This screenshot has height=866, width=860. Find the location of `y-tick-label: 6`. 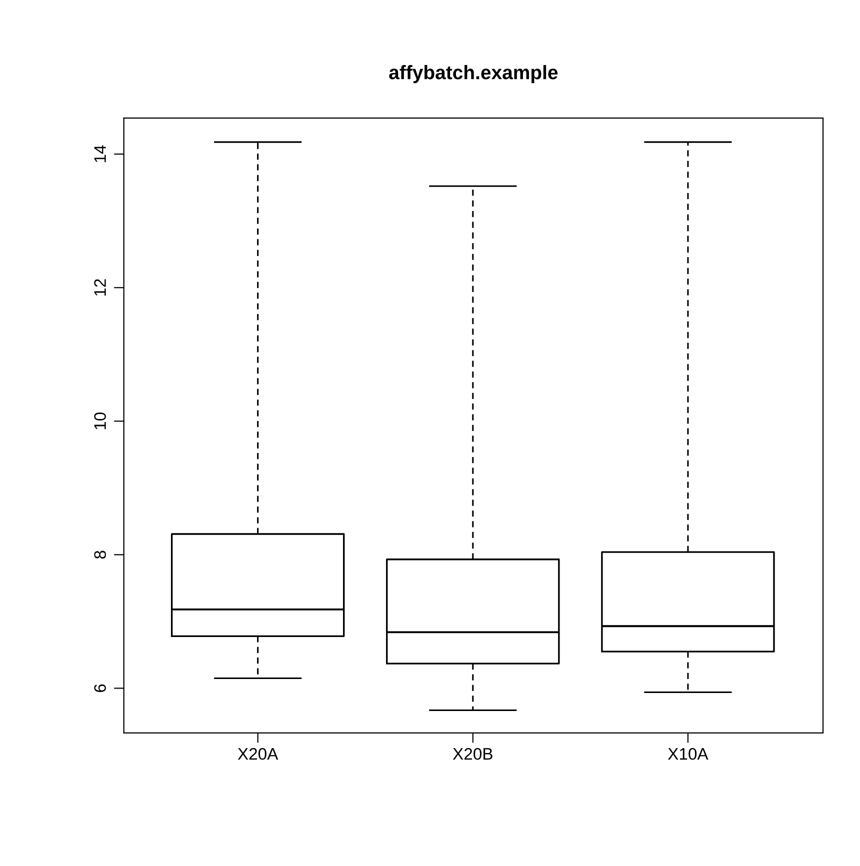

y-tick-label: 6 is located at coordinates (100, 688).